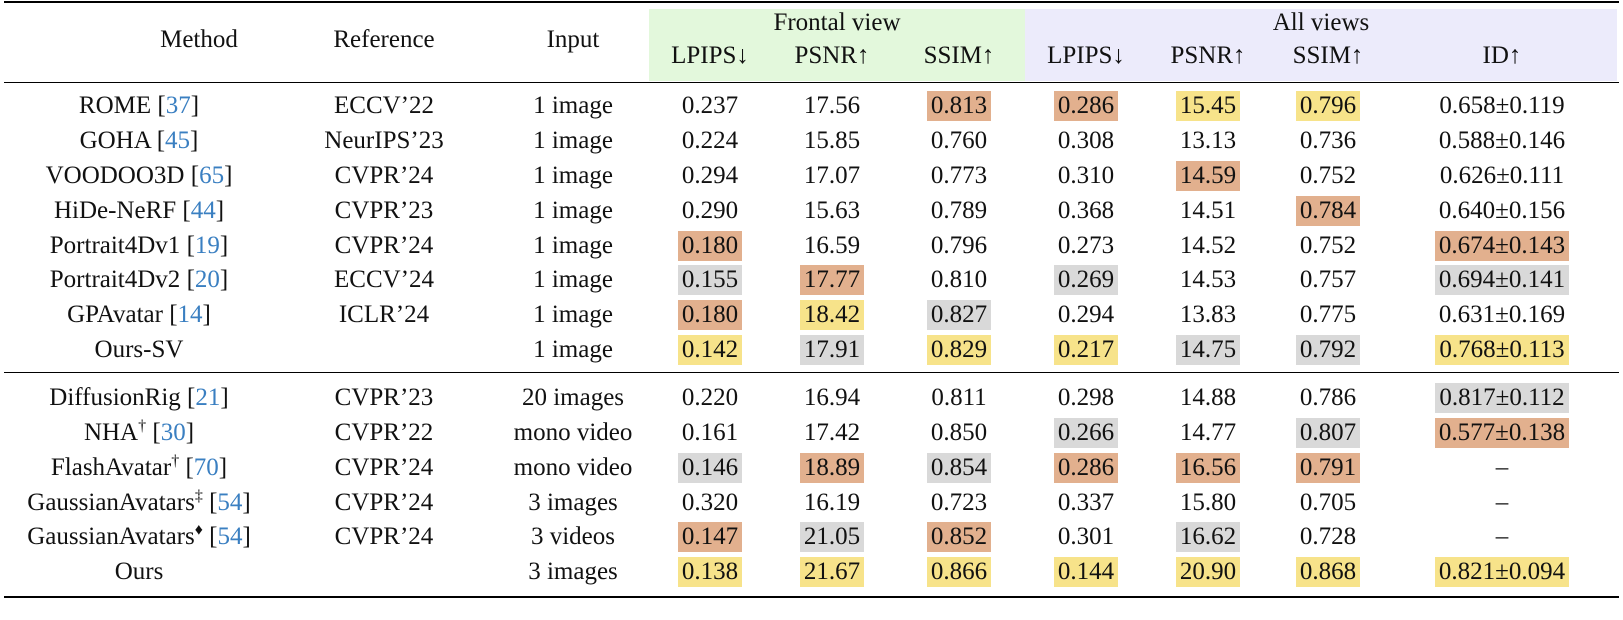 This screenshot has width=1623, height=620. I want to click on reference-cell: NeurIPS’23, so click(384, 140).